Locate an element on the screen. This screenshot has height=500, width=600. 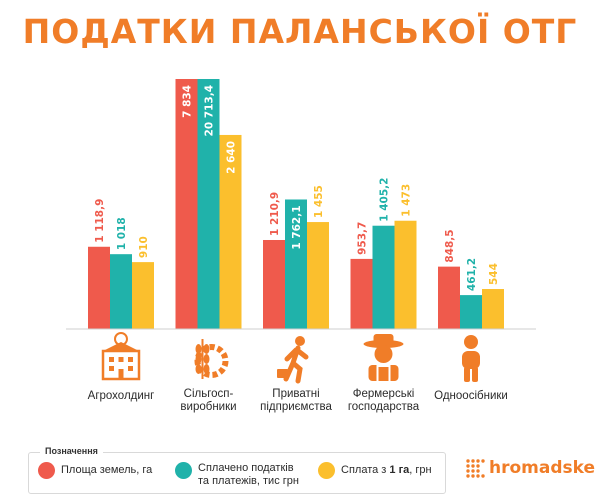
wheat-gear-icon is located at coordinates (211, 359).